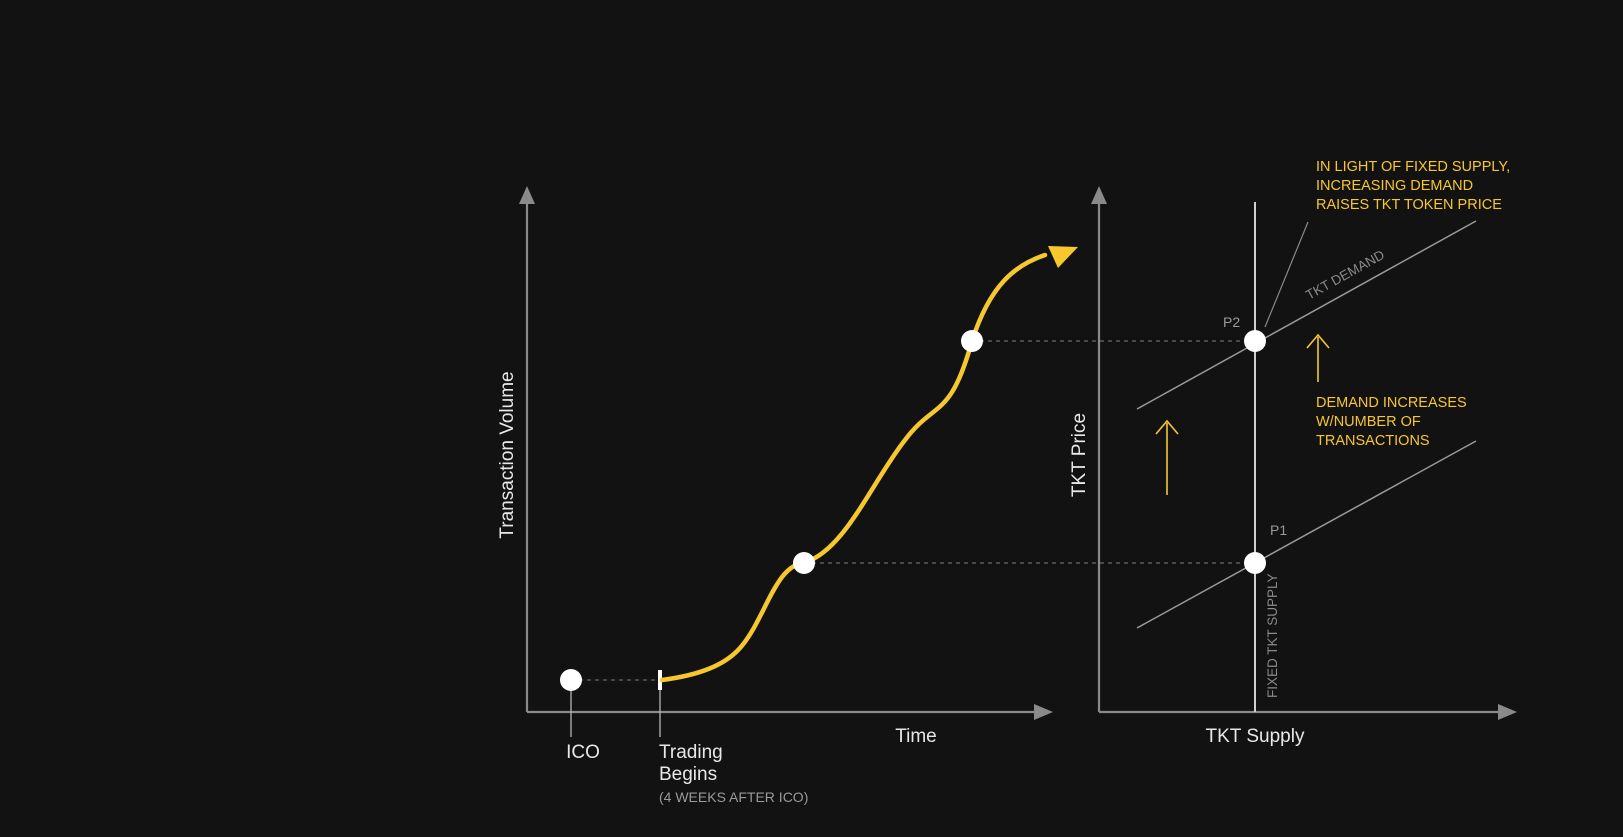 This screenshot has width=1623, height=837. Describe the element at coordinates (916, 736) in the screenshot. I see `left-x-axis-label: Time` at that location.